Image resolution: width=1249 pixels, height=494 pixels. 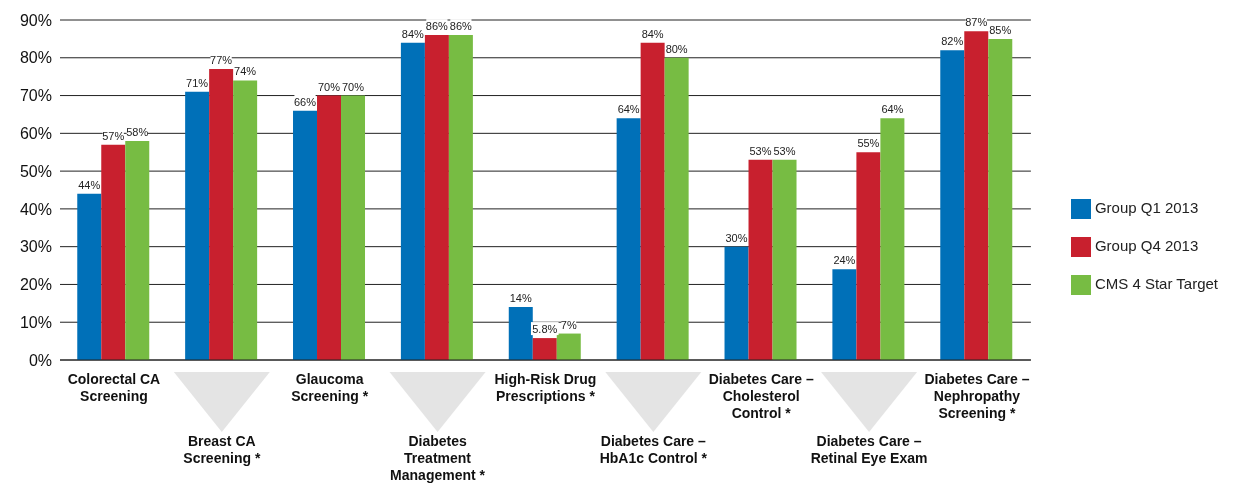 I want to click on legend-label: Group Q1 2013, so click(x=1146, y=207).